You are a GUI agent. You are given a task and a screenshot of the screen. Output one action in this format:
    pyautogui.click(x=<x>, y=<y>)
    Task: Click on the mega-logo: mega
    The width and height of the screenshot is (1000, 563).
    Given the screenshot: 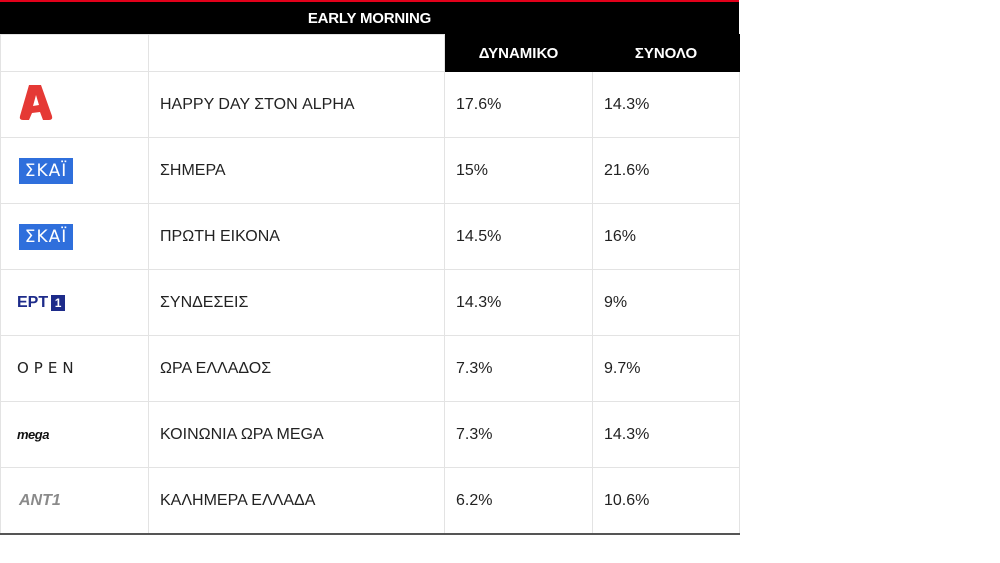 What is the action you would take?
    pyautogui.click(x=33, y=434)
    